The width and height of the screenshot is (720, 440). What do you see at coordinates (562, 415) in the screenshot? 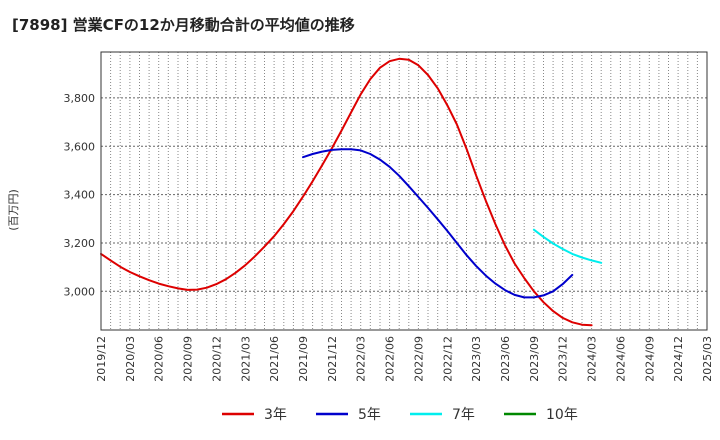
I see `legend-label-4: 10年` at bounding box center [562, 415].